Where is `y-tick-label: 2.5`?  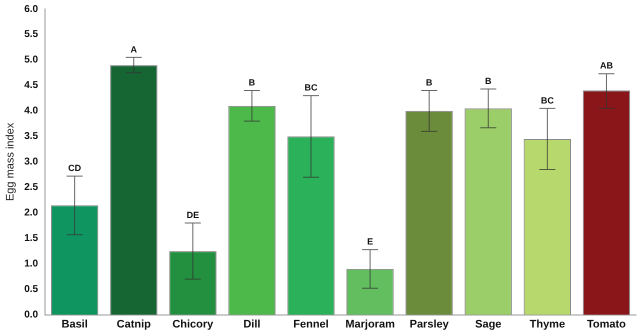 y-tick-label: 2.5 is located at coordinates (31, 188).